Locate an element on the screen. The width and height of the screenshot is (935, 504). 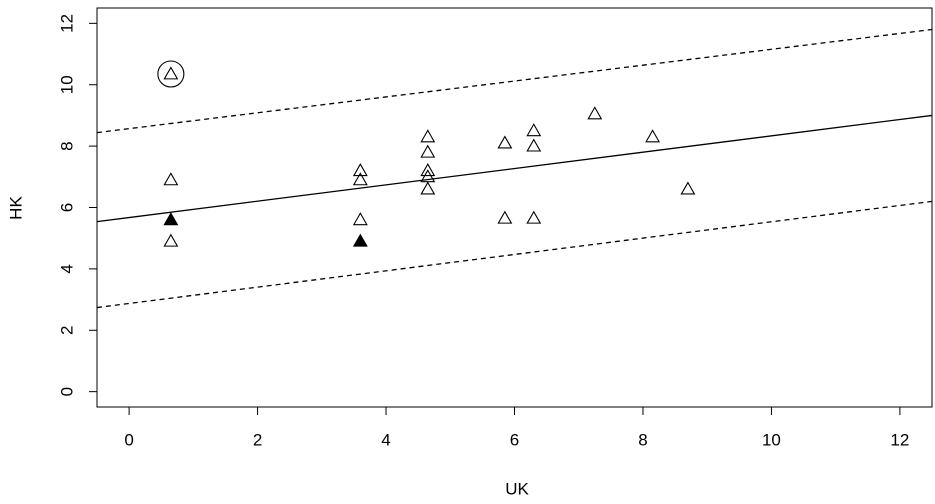
x-tick-label: 8 is located at coordinates (642, 439).